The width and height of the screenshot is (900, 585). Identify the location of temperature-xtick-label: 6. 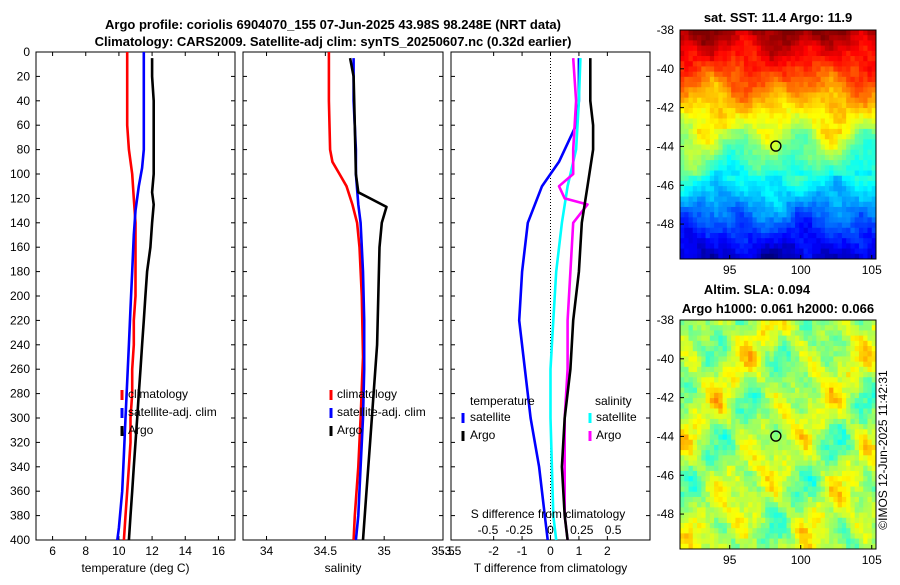
(52, 551).